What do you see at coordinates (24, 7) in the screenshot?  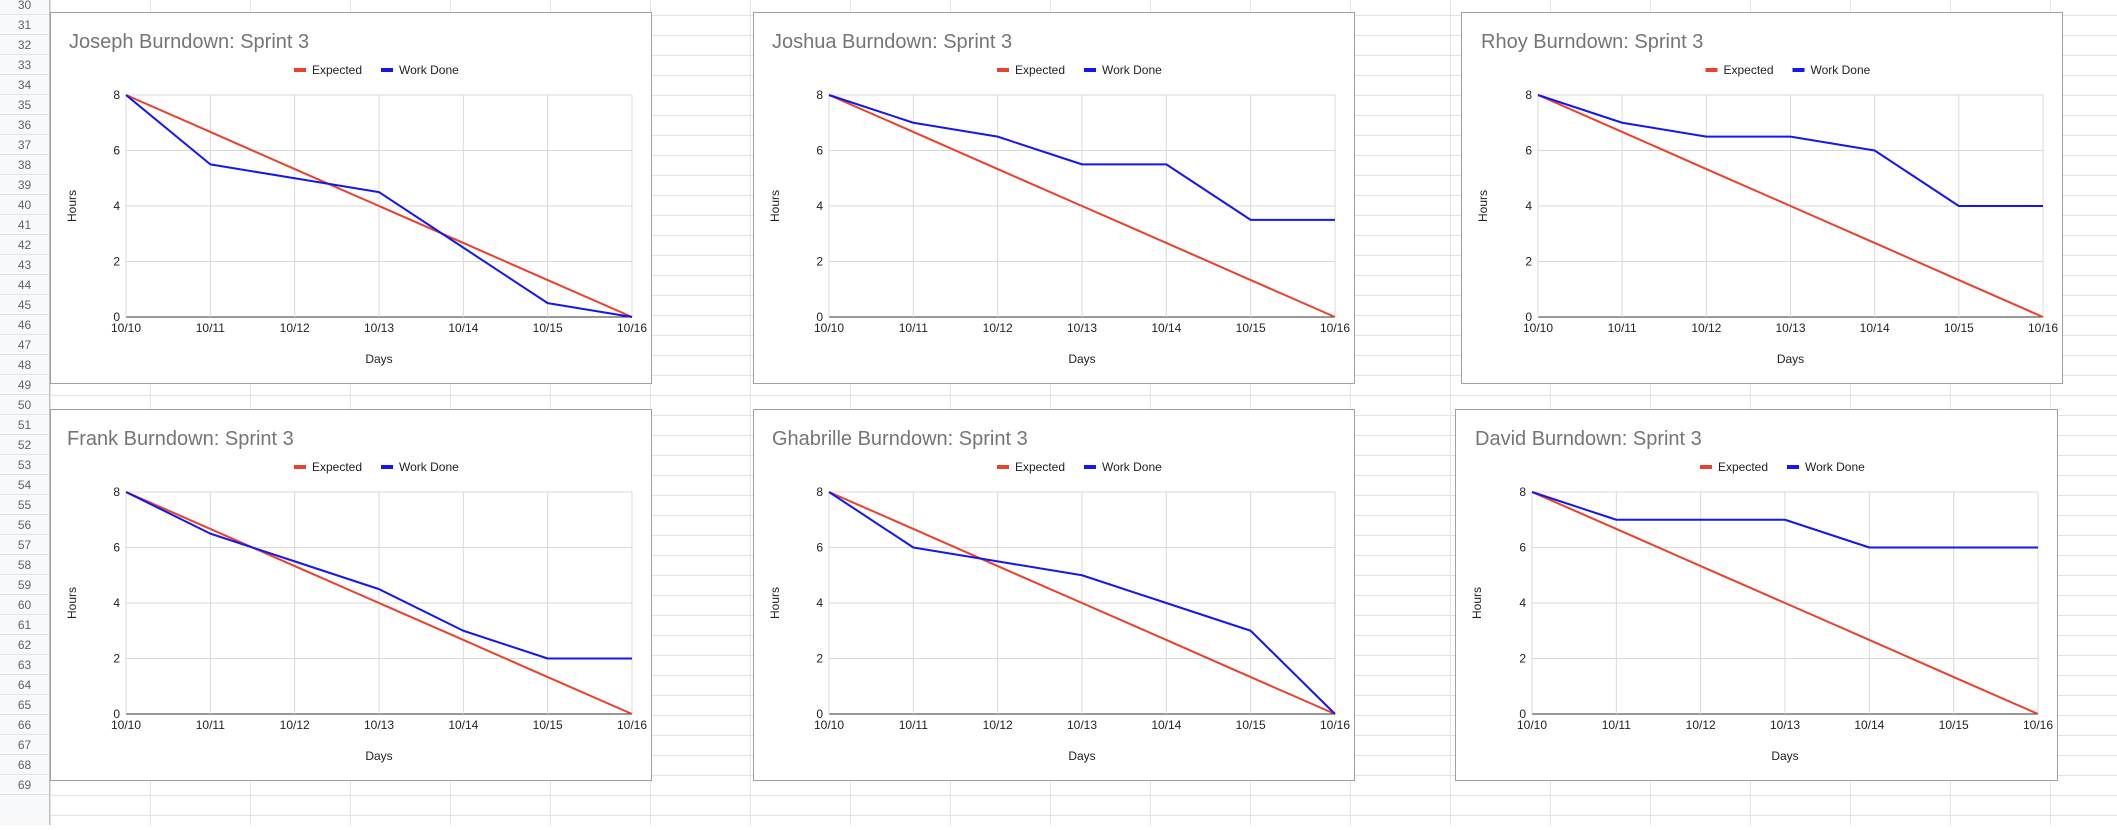 I see `row-number: 30` at bounding box center [24, 7].